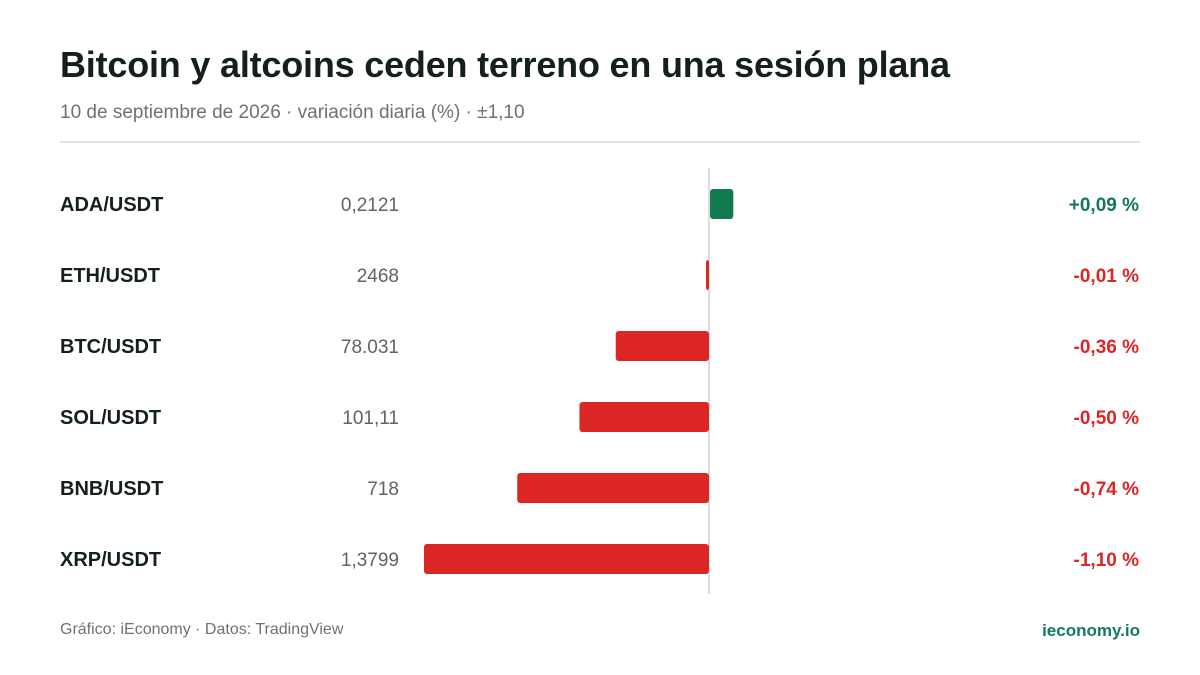 This screenshot has width=1200, height=675. I want to click on price-label: 78.031, so click(370, 347).